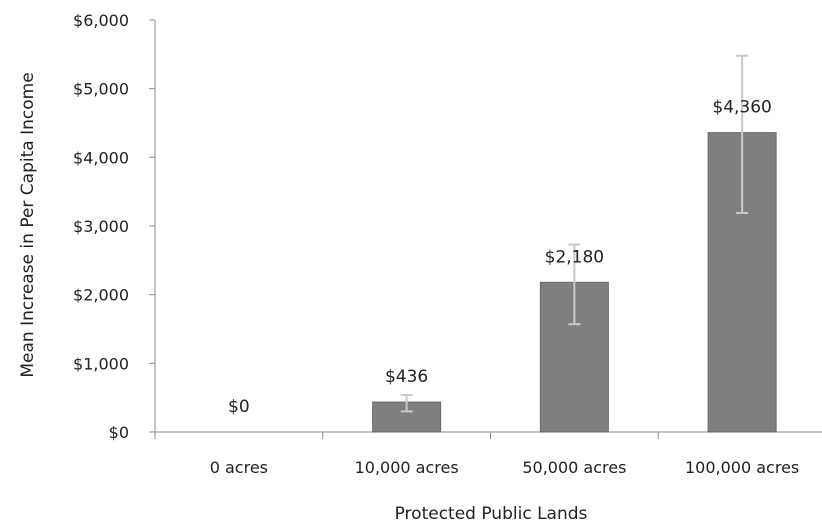 The height and width of the screenshot is (525, 822). I want to click on data-label: $4,360, so click(741, 108).